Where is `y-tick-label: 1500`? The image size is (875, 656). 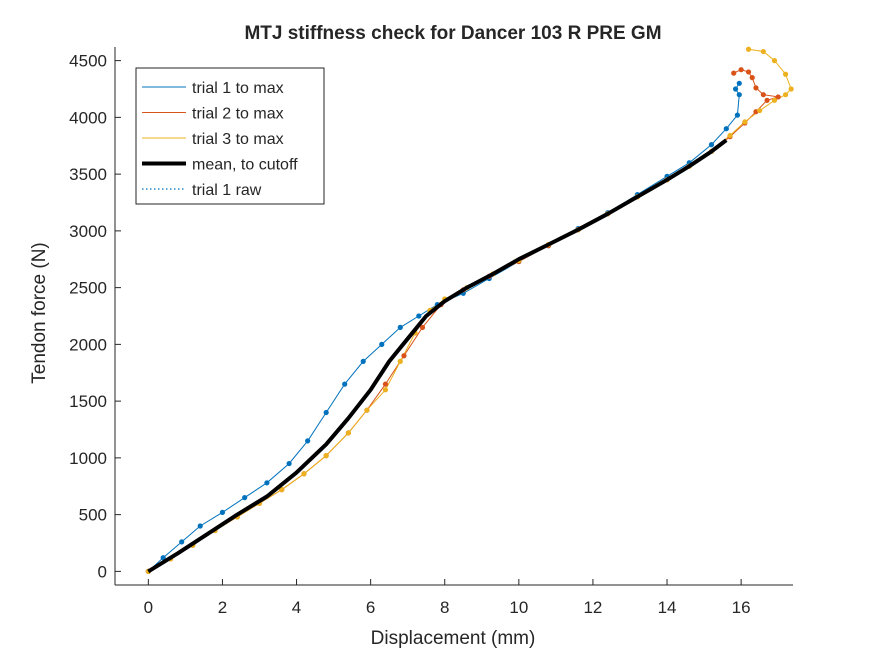
y-tick-label: 1500 is located at coordinates (88, 401).